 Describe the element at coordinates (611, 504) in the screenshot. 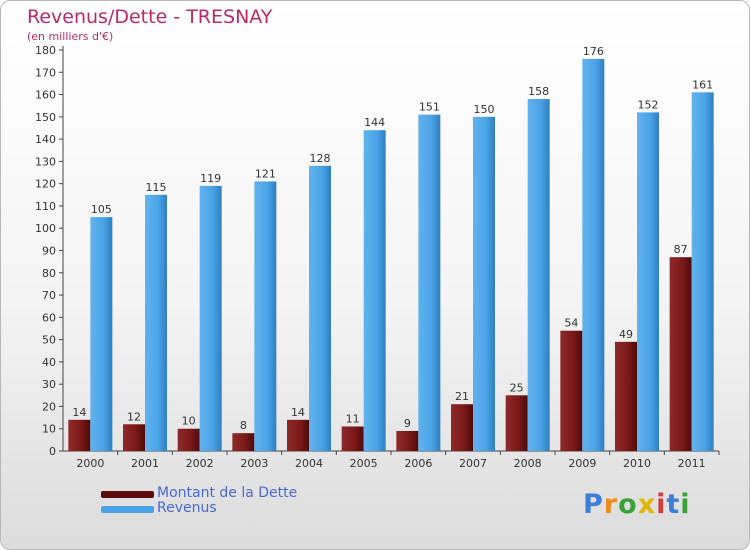

I see `logo-letter: r` at that location.